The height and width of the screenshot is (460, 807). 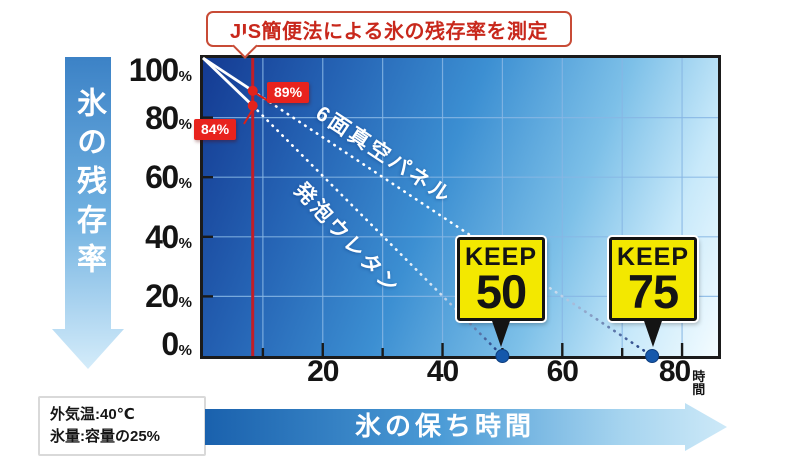 What do you see at coordinates (460, 376) in the screenshot?
I see `x-axis-tick-labels: 20 40 60 80 時間` at bounding box center [460, 376].